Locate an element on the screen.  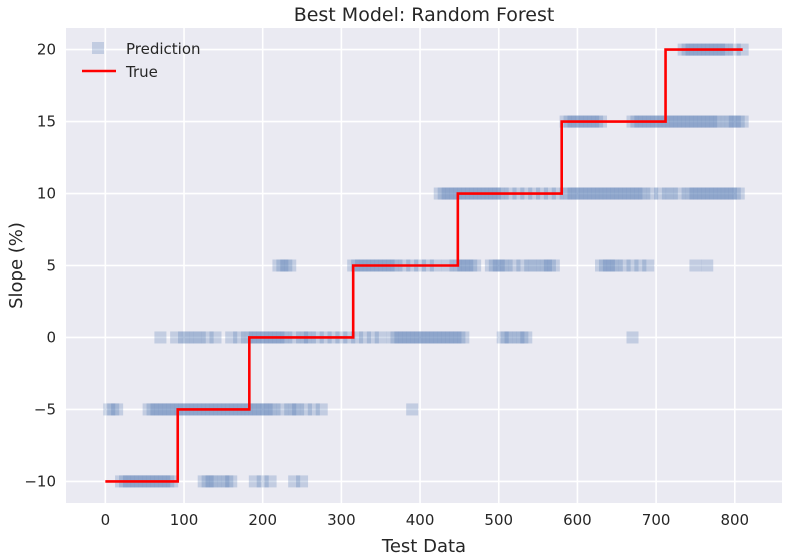
legend-label-prediction: Prediction is located at coordinates (163, 49).